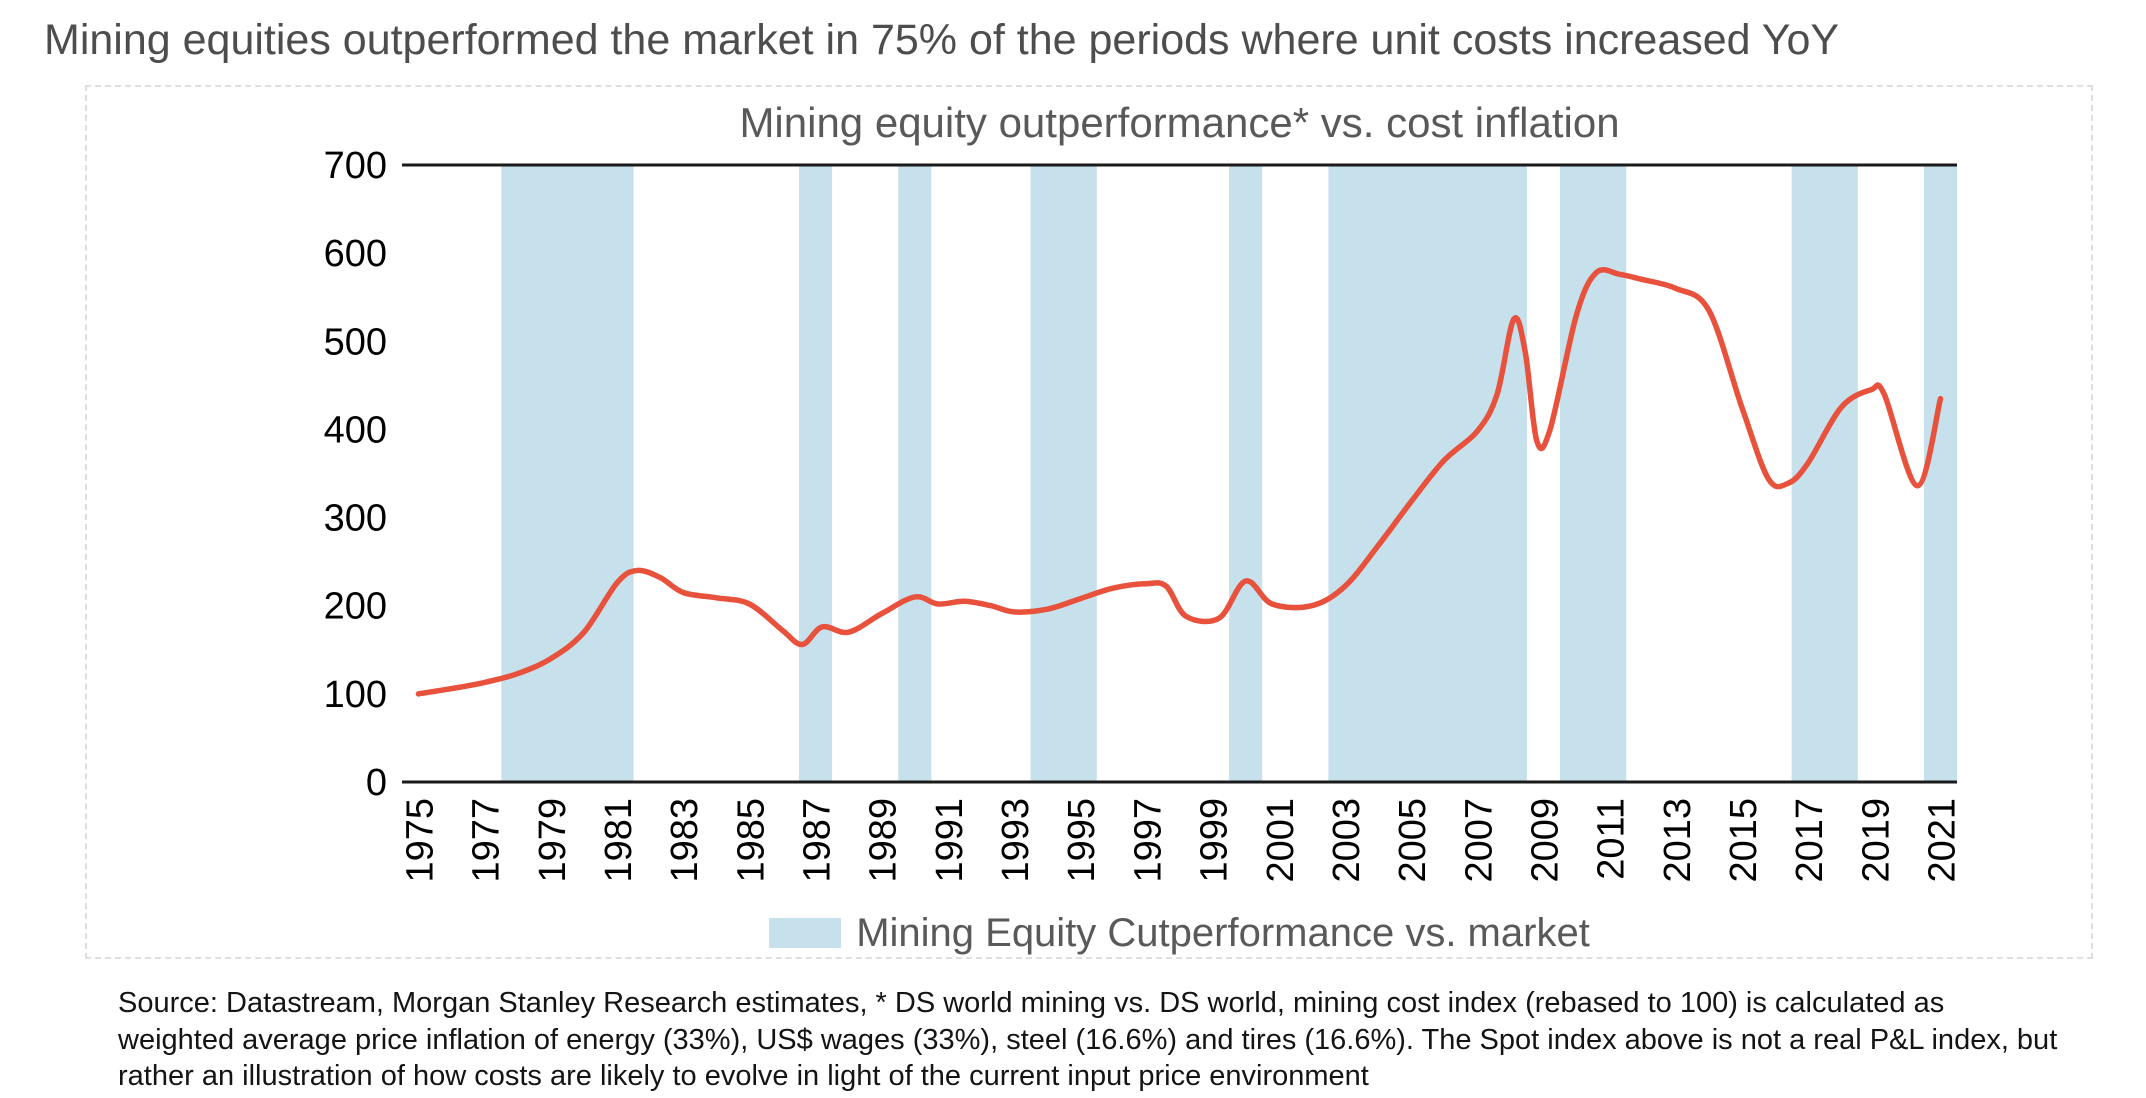  What do you see at coordinates (1876, 840) in the screenshot?
I see `x-axis-tick-label: 2019` at bounding box center [1876, 840].